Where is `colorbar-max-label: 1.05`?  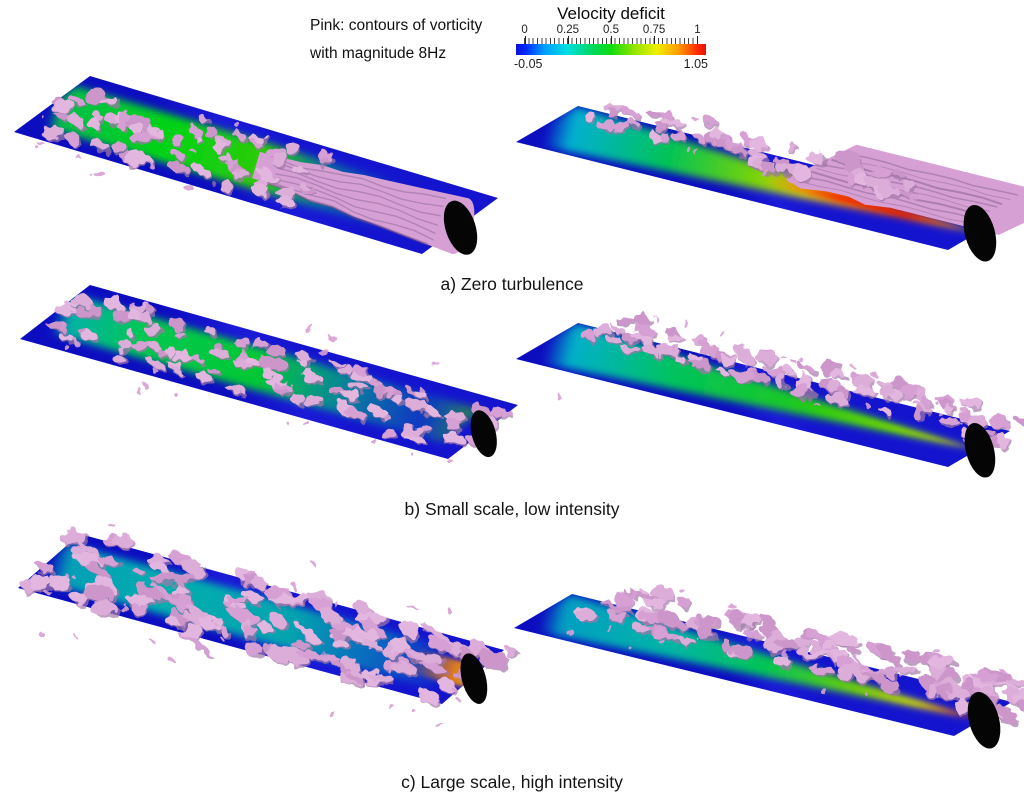
colorbar-max-label: 1.05 is located at coordinates (695, 64).